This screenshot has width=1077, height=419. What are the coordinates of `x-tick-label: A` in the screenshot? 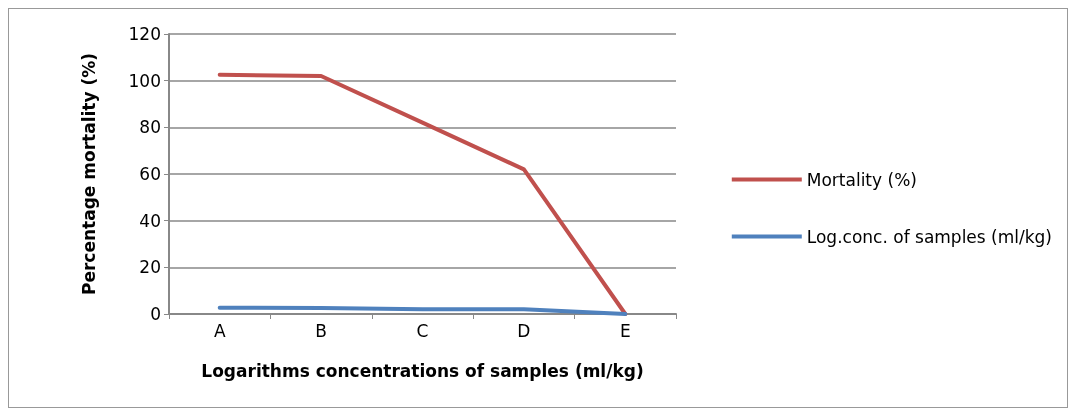 It's located at (219, 330).